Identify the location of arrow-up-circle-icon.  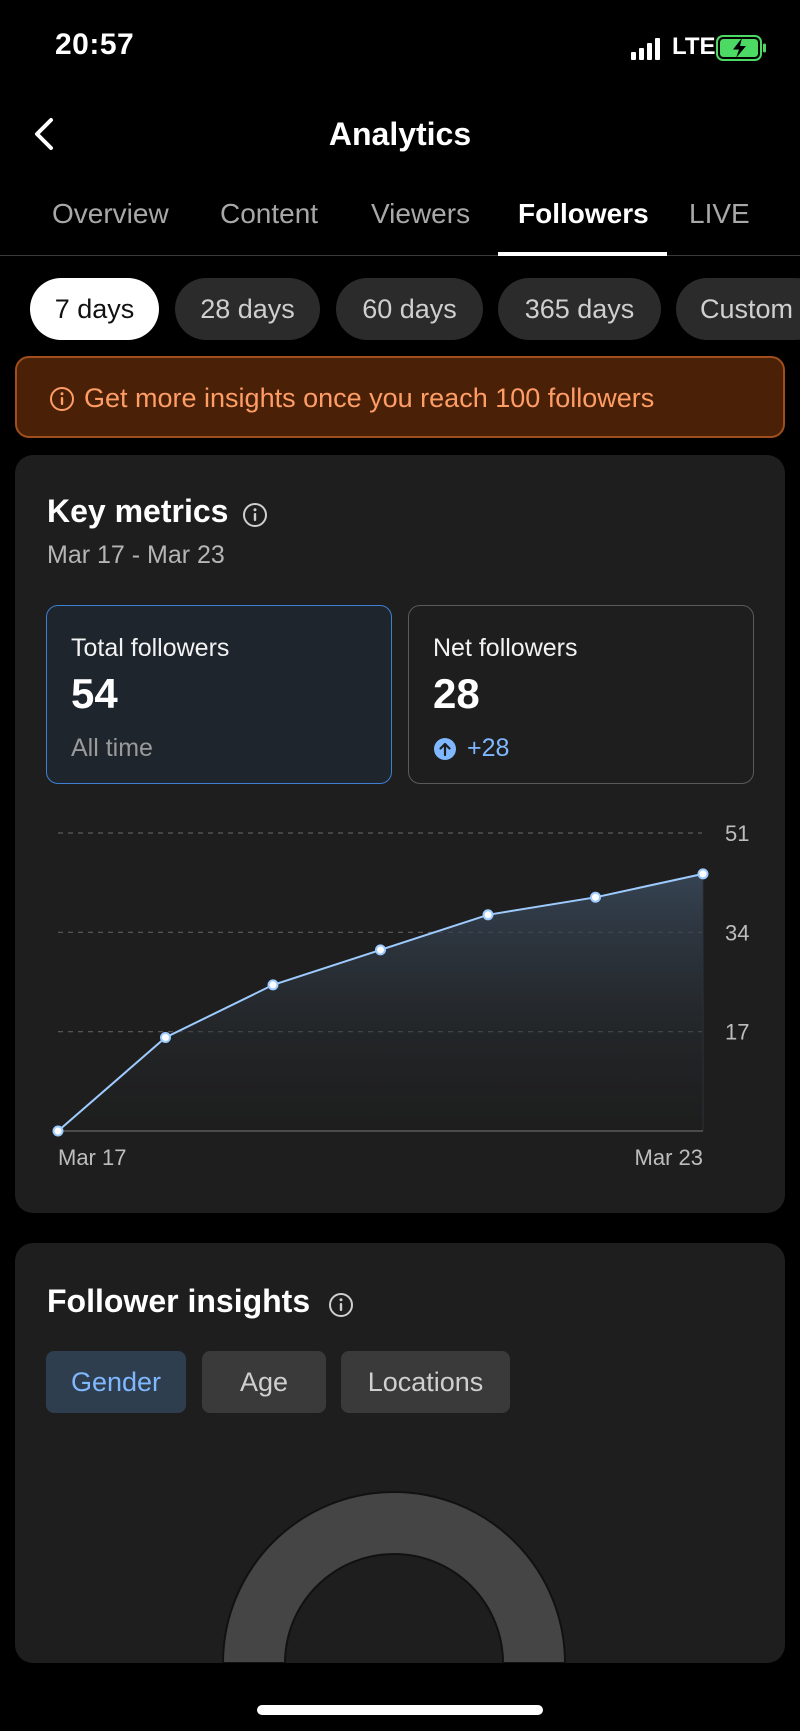
(445, 749).